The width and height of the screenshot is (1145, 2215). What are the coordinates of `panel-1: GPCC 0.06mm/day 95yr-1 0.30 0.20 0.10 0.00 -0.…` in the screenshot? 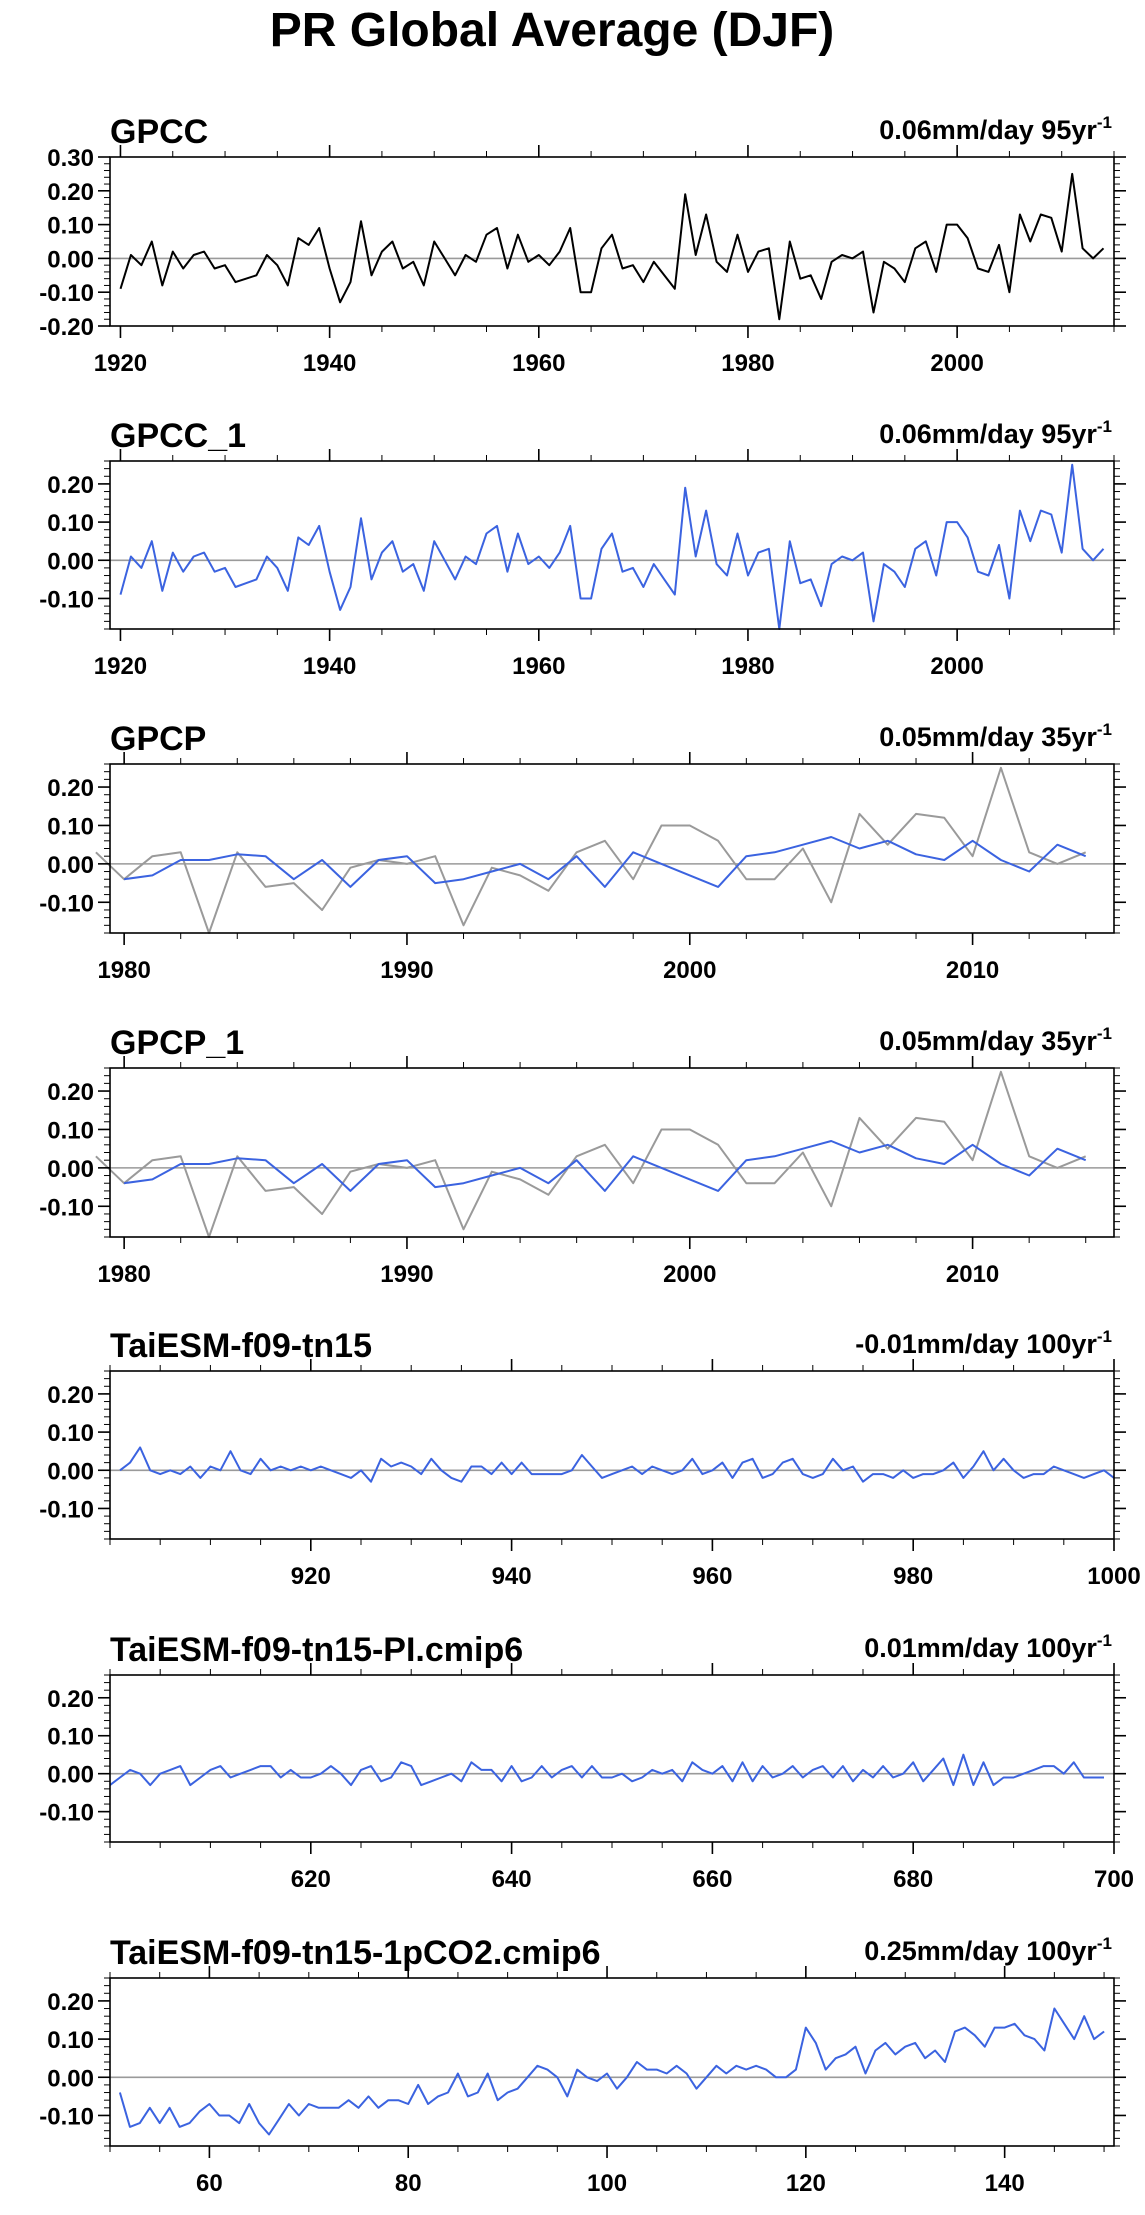 It's located at (582, 245).